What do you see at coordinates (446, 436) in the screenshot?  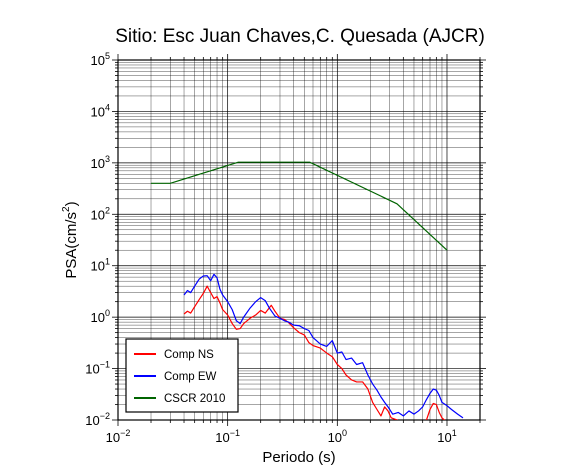 I see `x-tick-label: 10¹` at bounding box center [446, 436].